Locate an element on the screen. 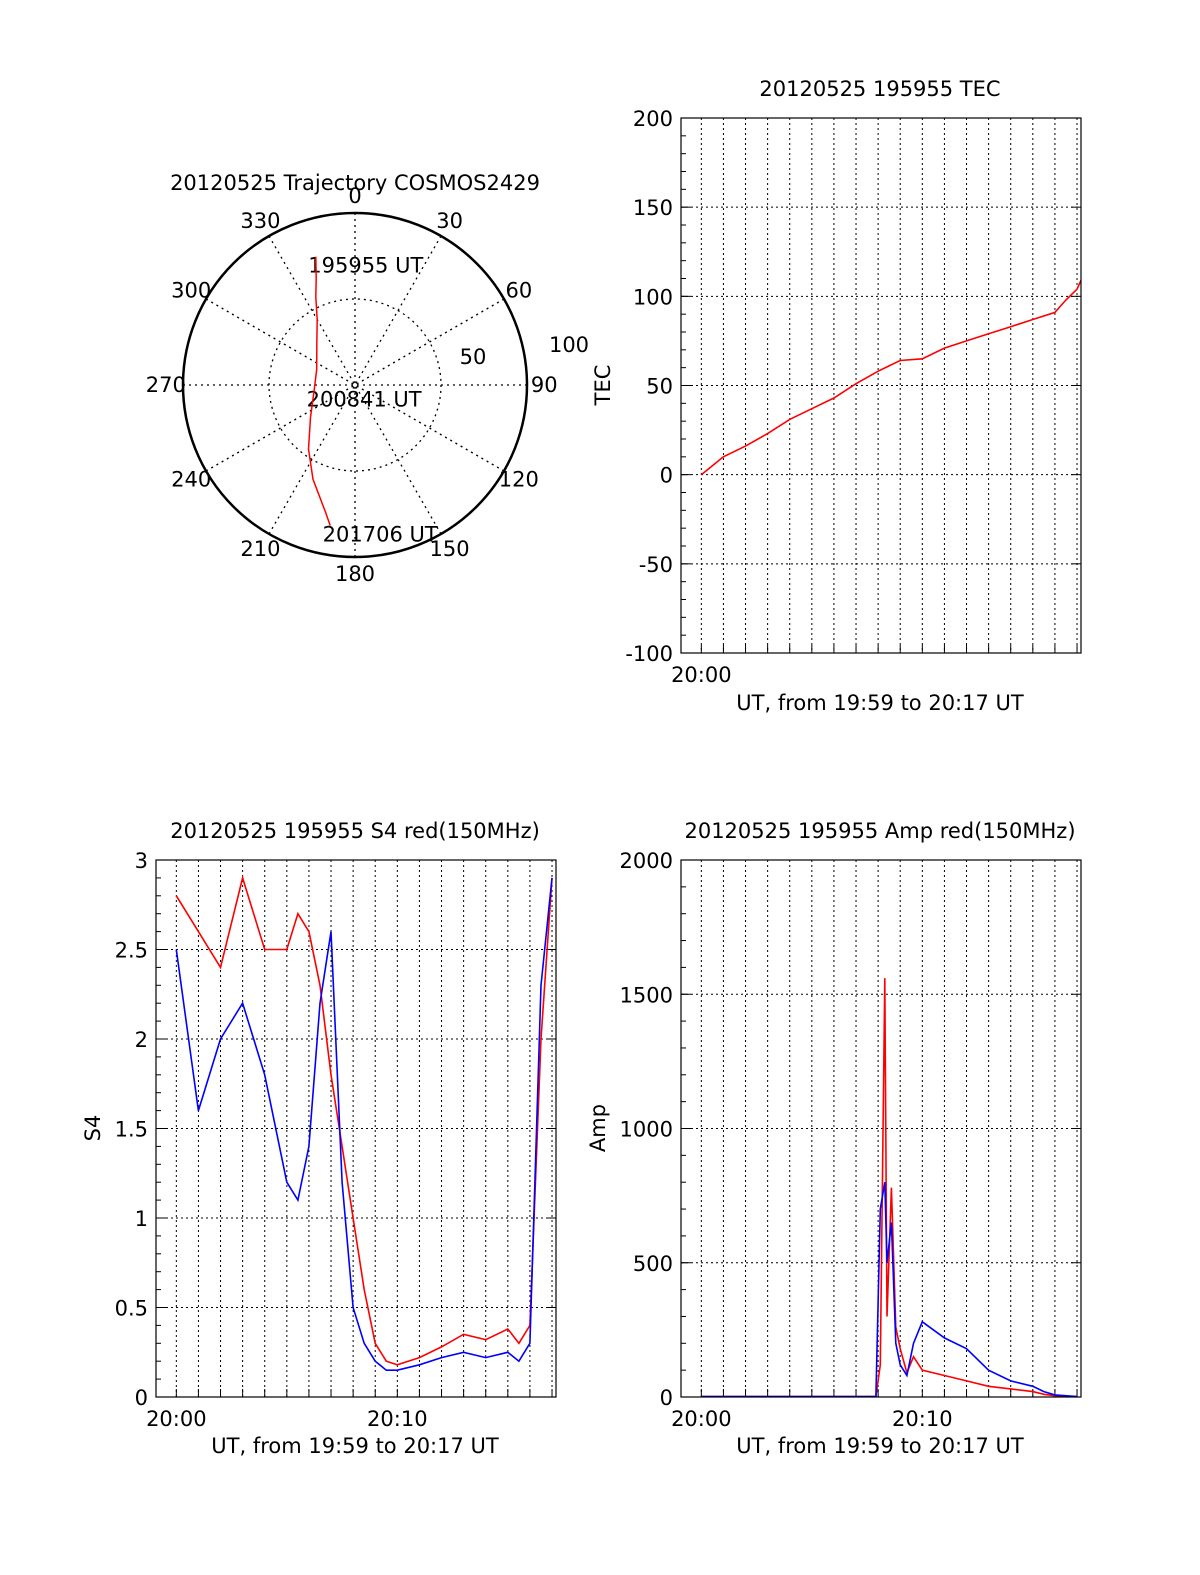 This screenshot has width=1200, height=1575. tec-ytick-label: 150 is located at coordinates (653, 208).